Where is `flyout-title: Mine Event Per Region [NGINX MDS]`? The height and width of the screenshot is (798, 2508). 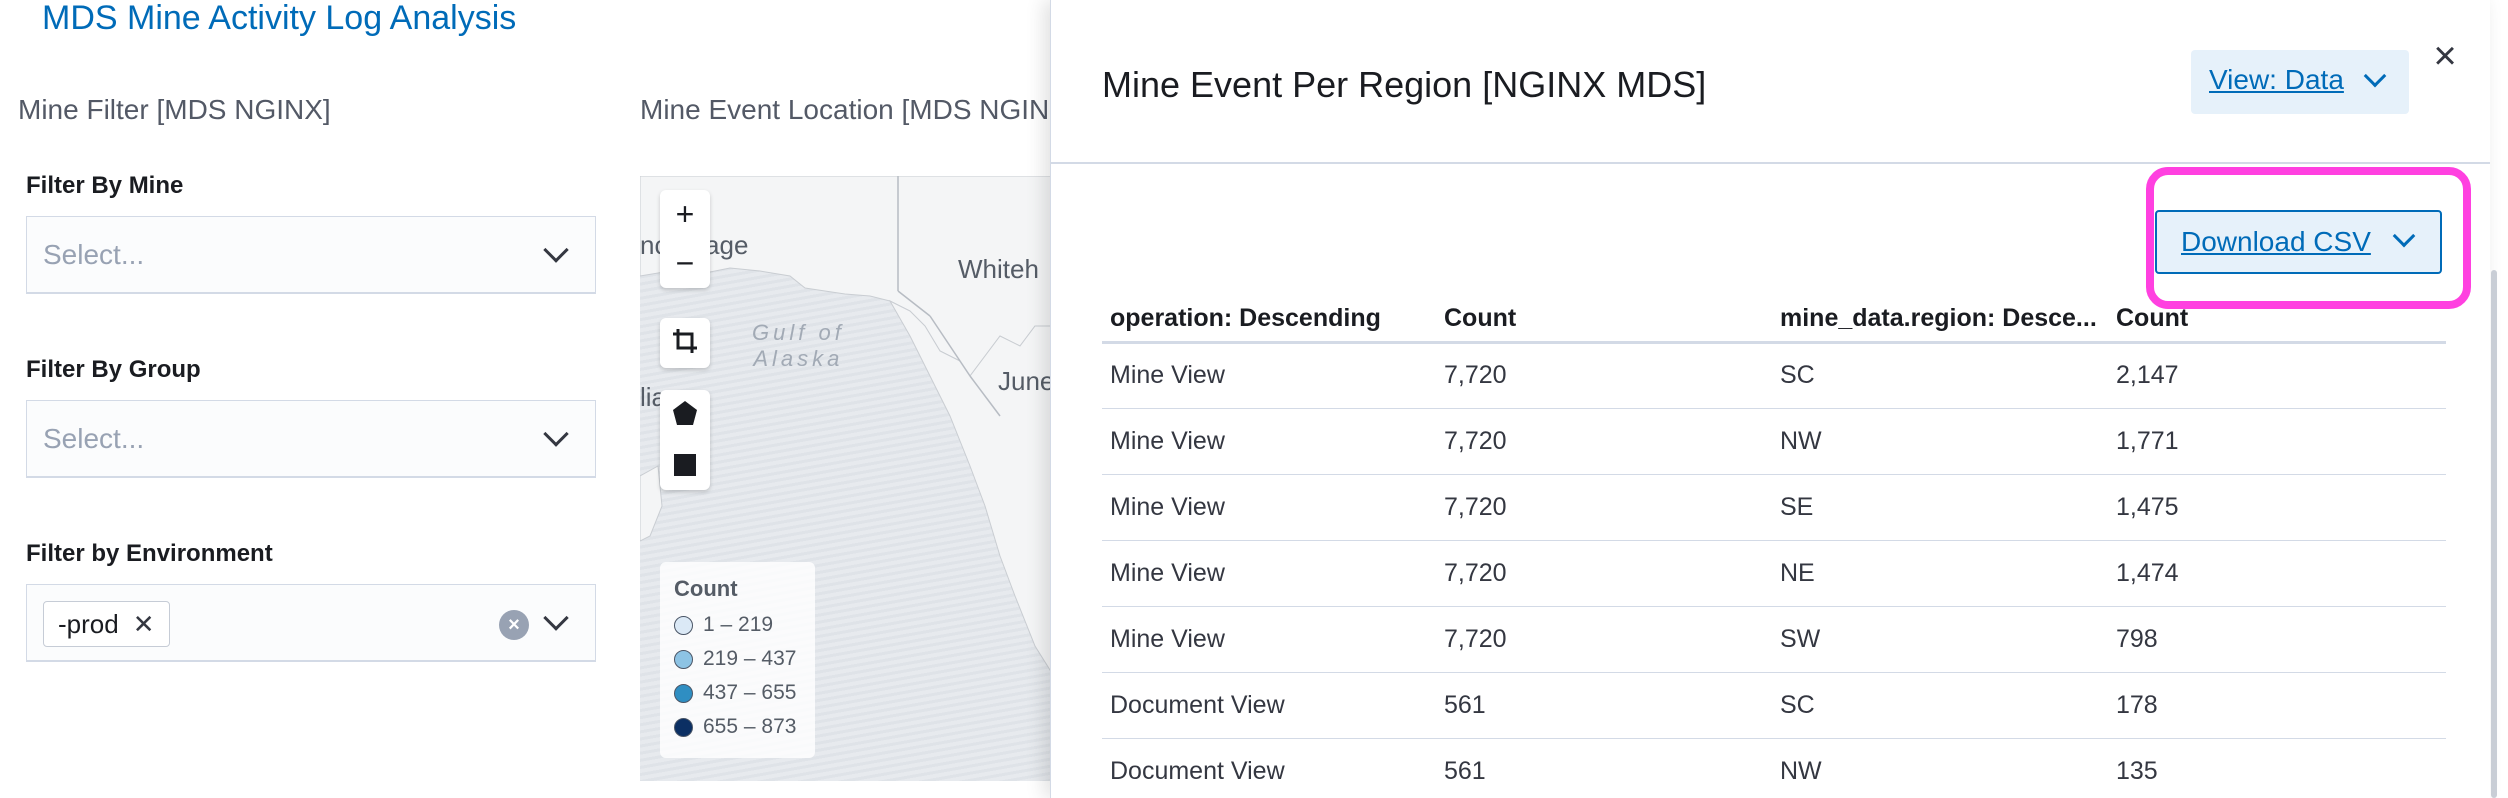 flyout-title: Mine Event Per Region [NGINX MDS] is located at coordinates (1404, 84).